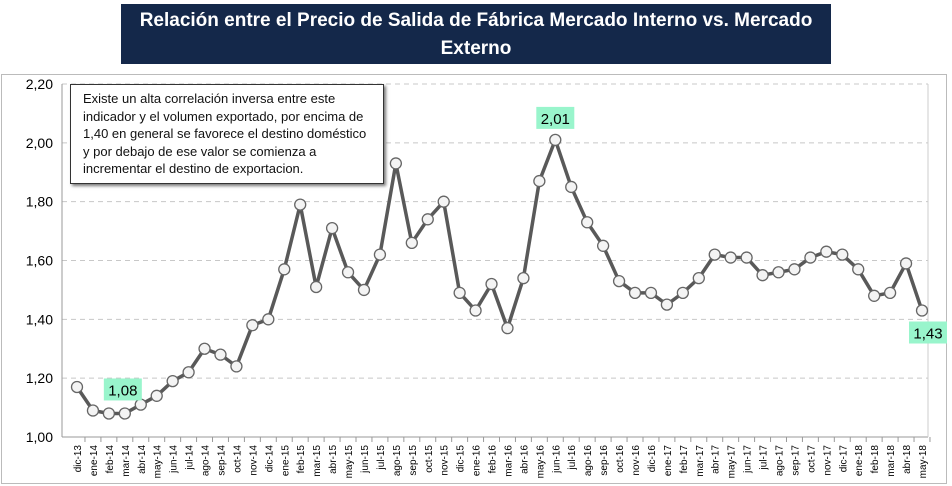 The height and width of the screenshot is (486, 952). Describe the element at coordinates (142, 459) in the screenshot. I see `x-tick-label: abr-14` at that location.